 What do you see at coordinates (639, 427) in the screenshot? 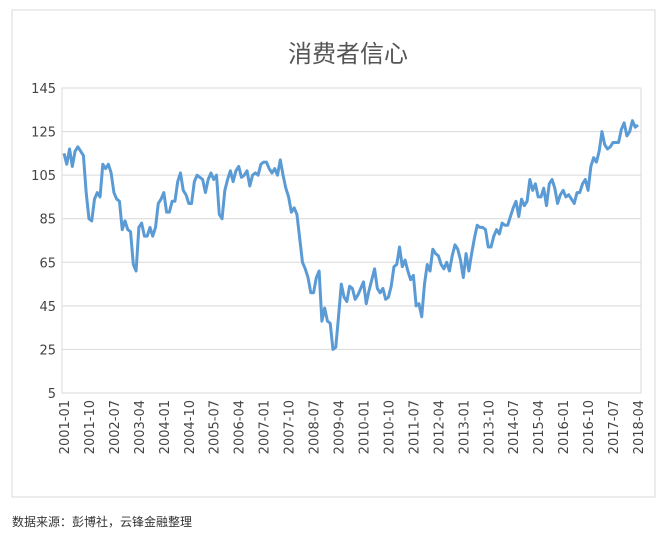
I see `x-tick-label: 2018-04` at bounding box center [639, 427].